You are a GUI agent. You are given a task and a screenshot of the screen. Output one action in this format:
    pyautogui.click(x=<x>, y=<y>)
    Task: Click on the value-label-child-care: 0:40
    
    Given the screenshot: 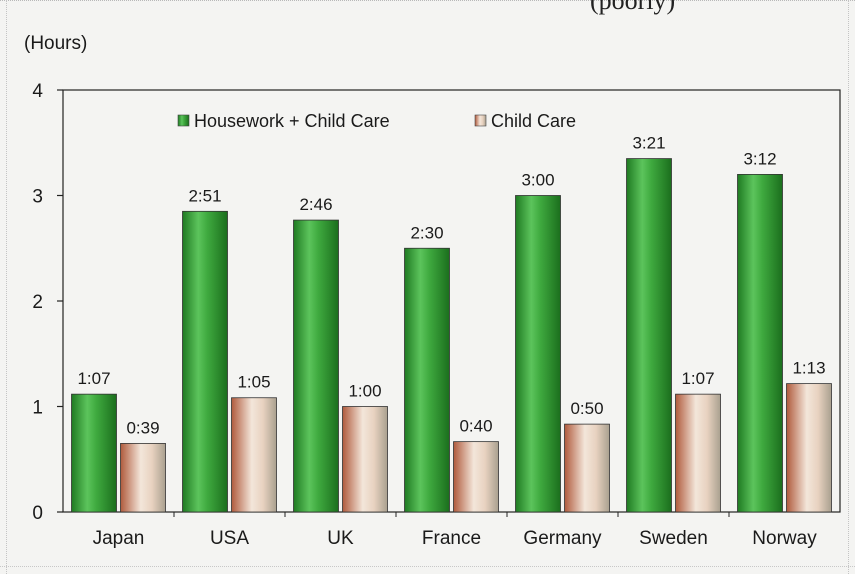 What is the action you would take?
    pyautogui.click(x=475, y=426)
    